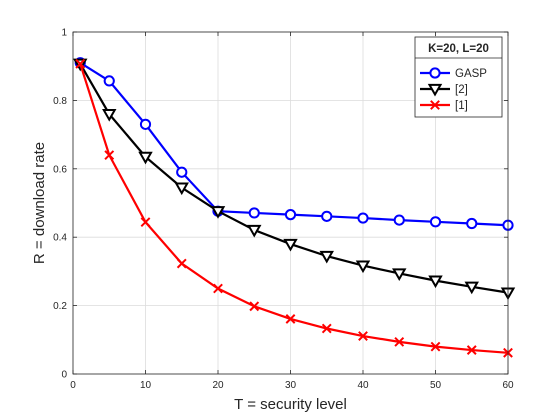 The width and height of the screenshot is (560, 420). Describe the element at coordinates (73, 385) in the screenshot. I see `x-tick-label: 0` at that location.